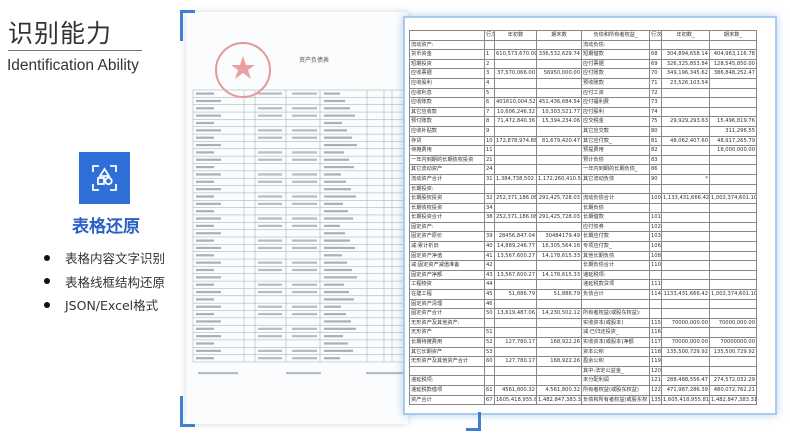  What do you see at coordinates (655, 332) in the screenshot?
I see `table-cell: 116` at bounding box center [655, 332].